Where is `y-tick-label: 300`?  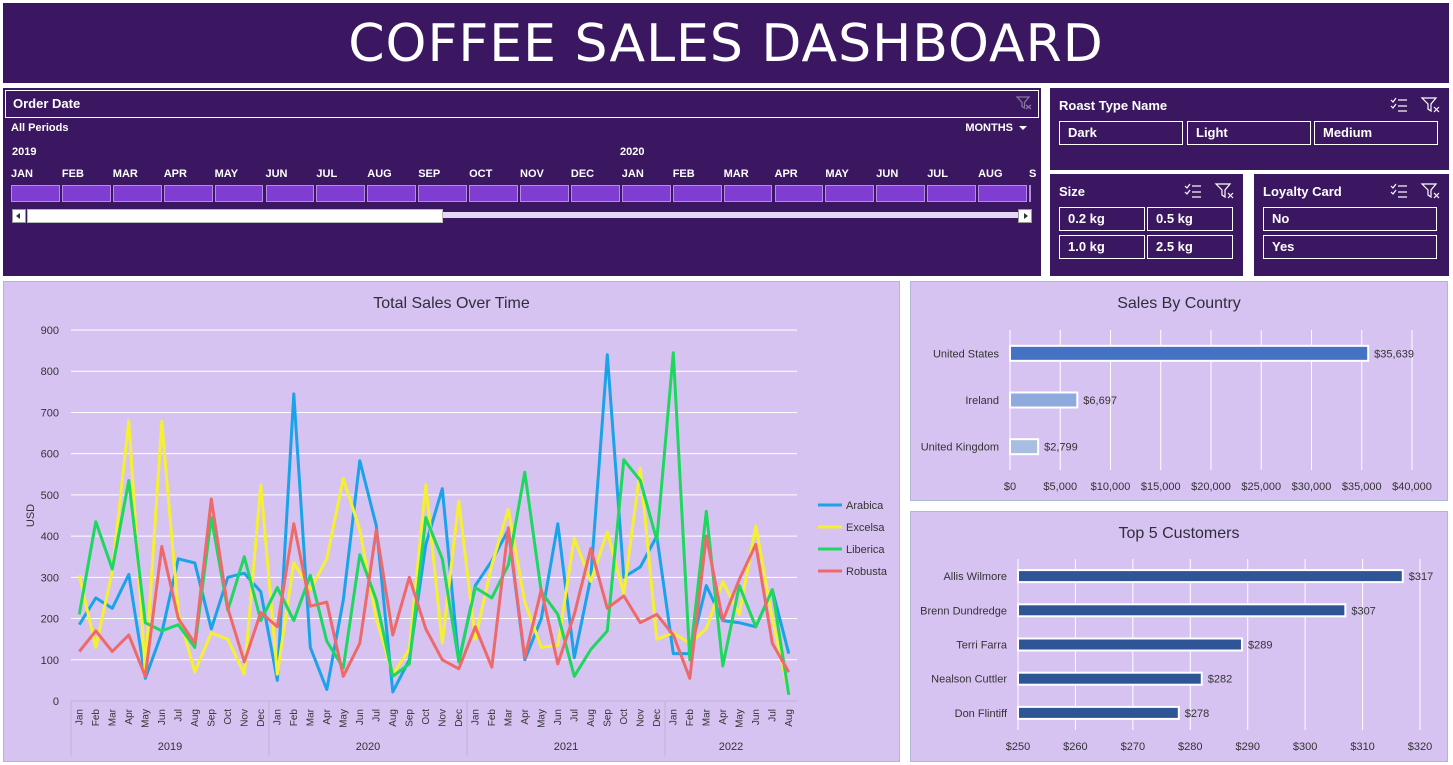
y-tick-label: 300 is located at coordinates (50, 578).